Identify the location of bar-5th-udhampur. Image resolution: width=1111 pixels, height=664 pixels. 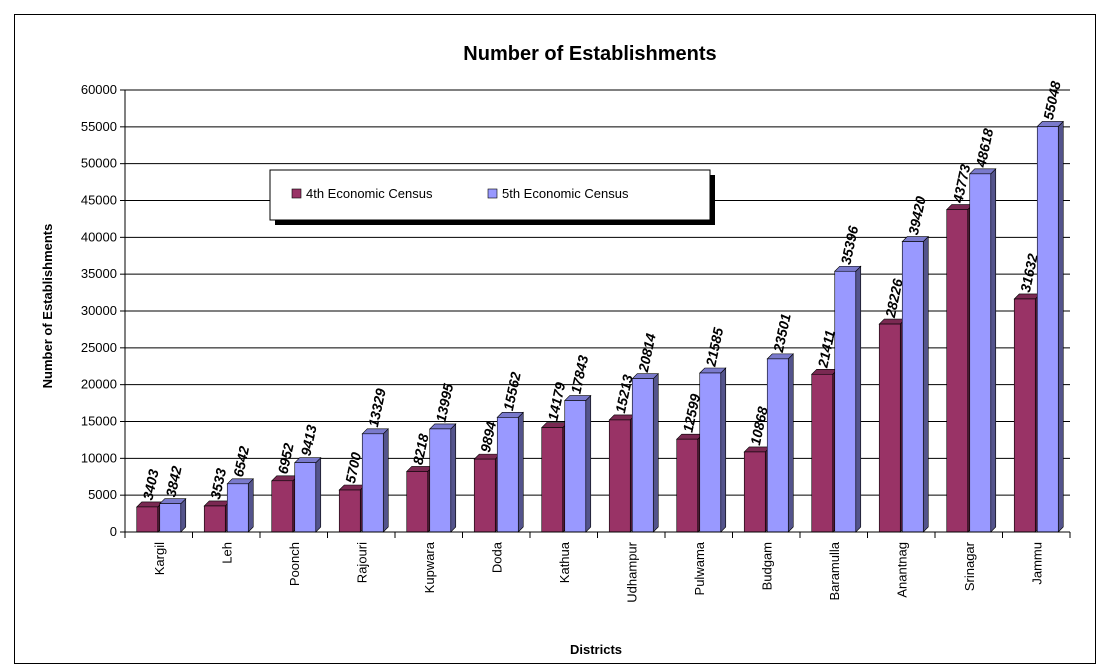
(645, 452).